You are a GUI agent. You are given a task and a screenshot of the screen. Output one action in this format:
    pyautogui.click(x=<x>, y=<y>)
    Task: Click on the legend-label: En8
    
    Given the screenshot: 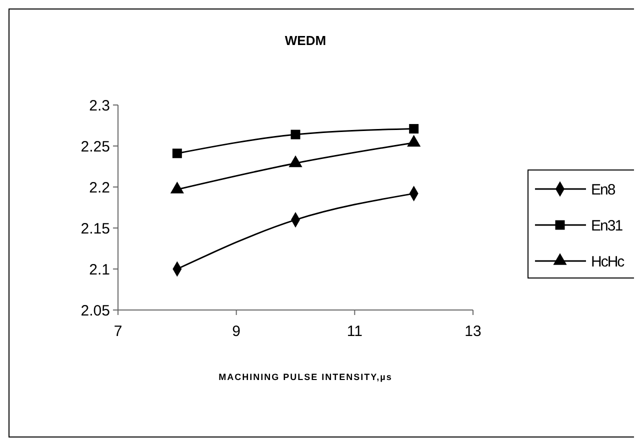 What is the action you would take?
    pyautogui.click(x=603, y=189)
    